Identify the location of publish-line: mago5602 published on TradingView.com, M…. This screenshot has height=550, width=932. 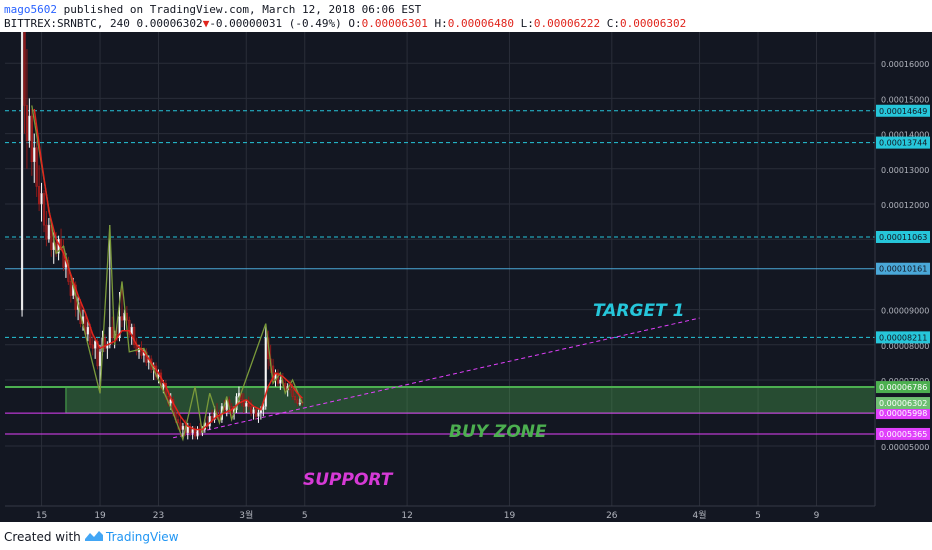
(212, 9).